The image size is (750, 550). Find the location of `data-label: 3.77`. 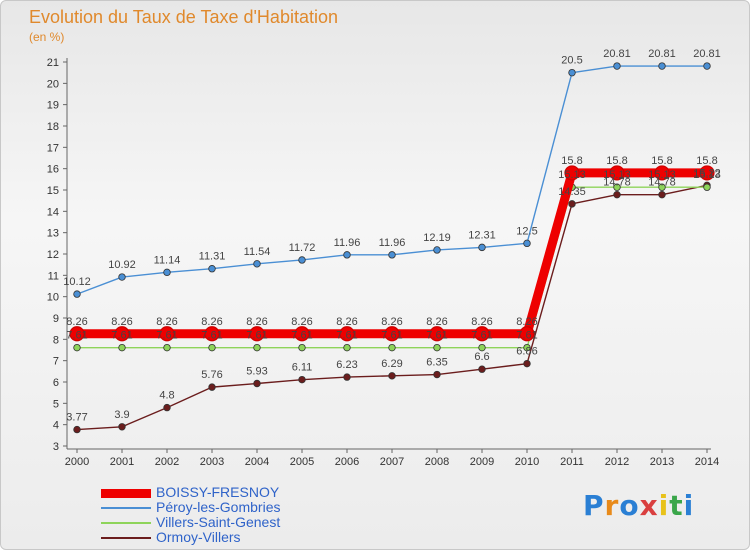

data-label: 3.77 is located at coordinates (76, 418).